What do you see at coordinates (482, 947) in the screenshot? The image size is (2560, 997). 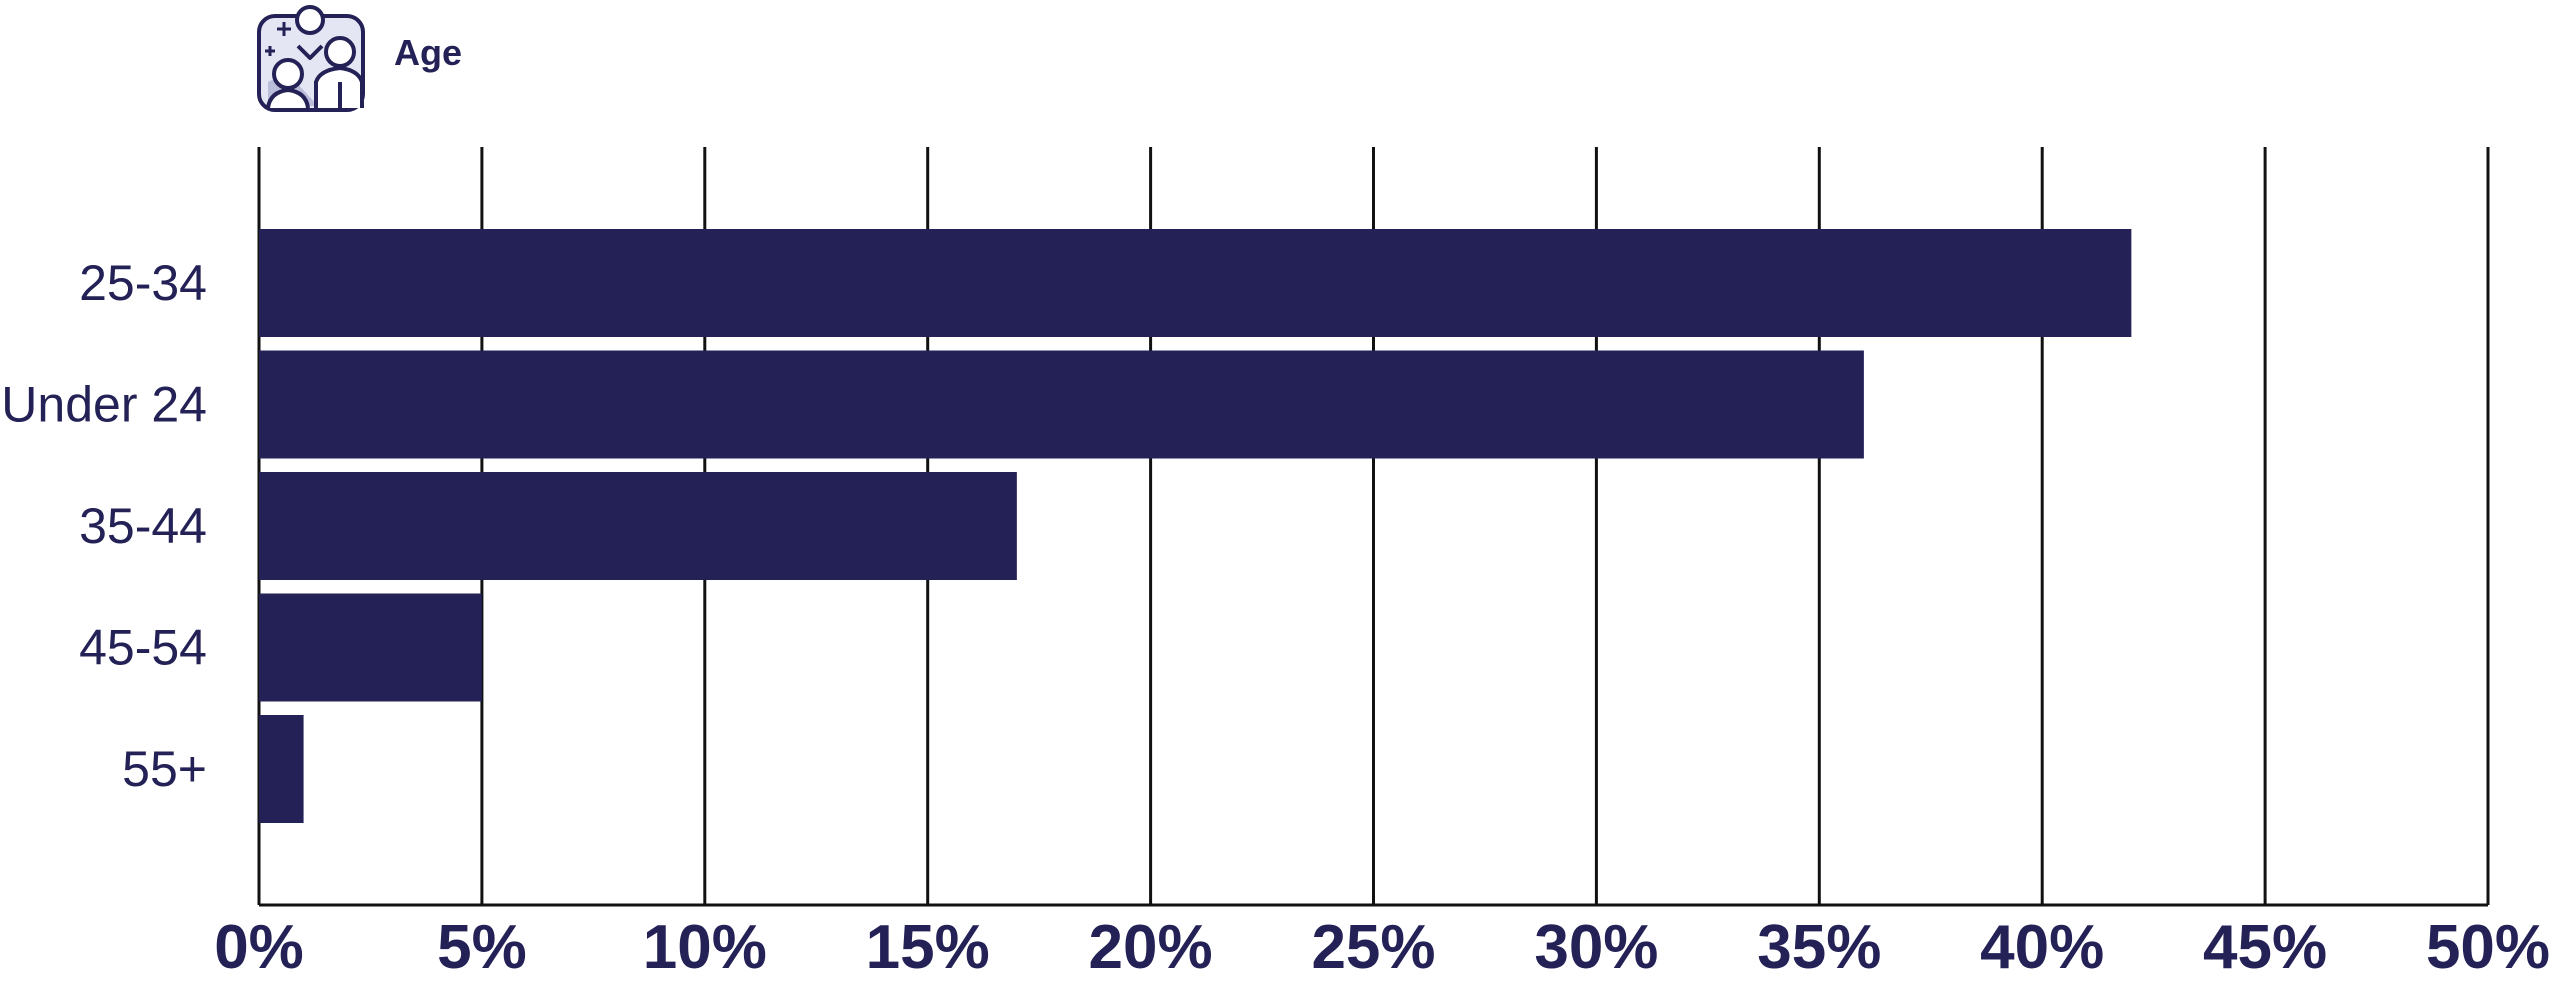 I see `x-tick-label: 5%` at bounding box center [482, 947].